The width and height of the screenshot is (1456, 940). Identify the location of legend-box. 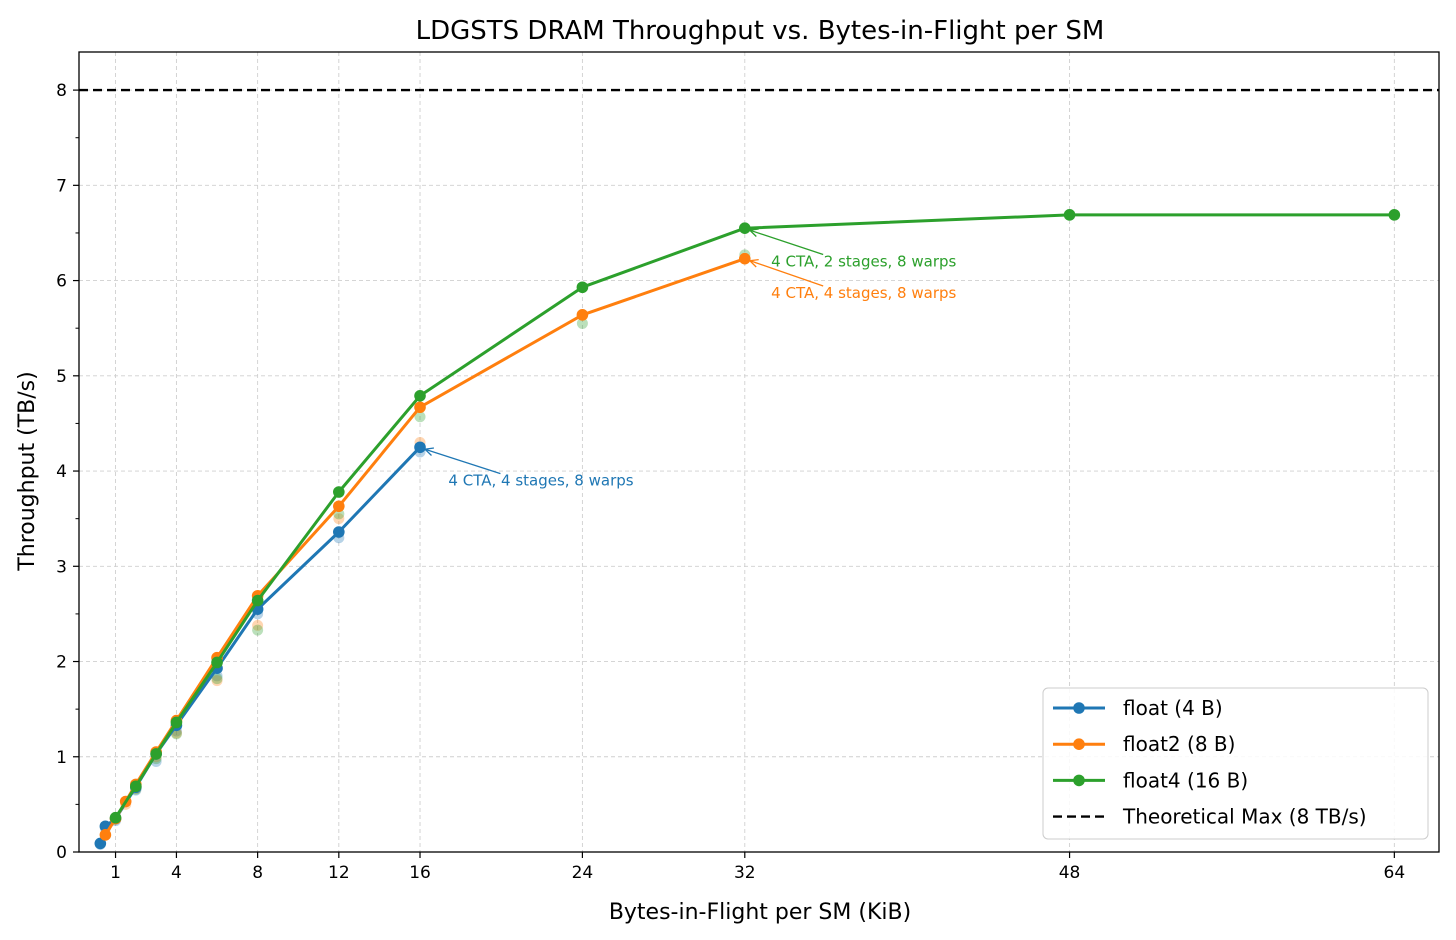
(1235, 763).